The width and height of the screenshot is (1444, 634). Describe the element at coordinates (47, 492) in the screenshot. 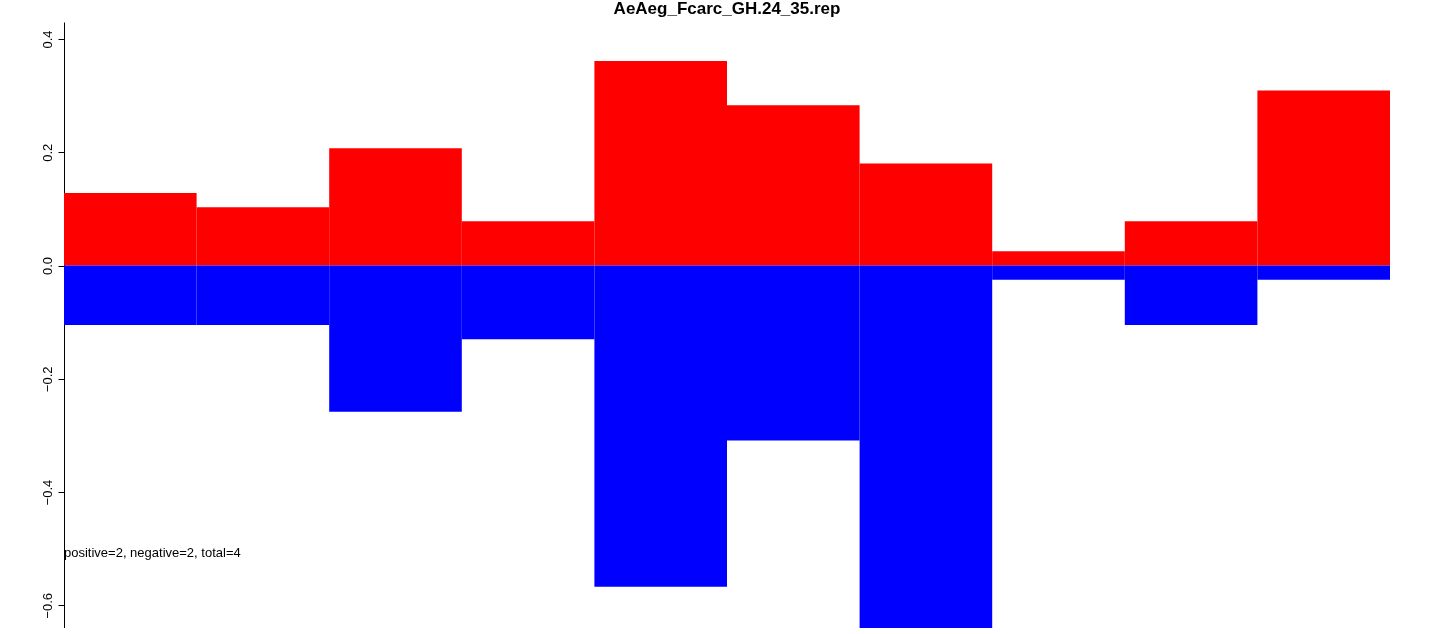

I see `y-tick-label: −0.4` at that location.